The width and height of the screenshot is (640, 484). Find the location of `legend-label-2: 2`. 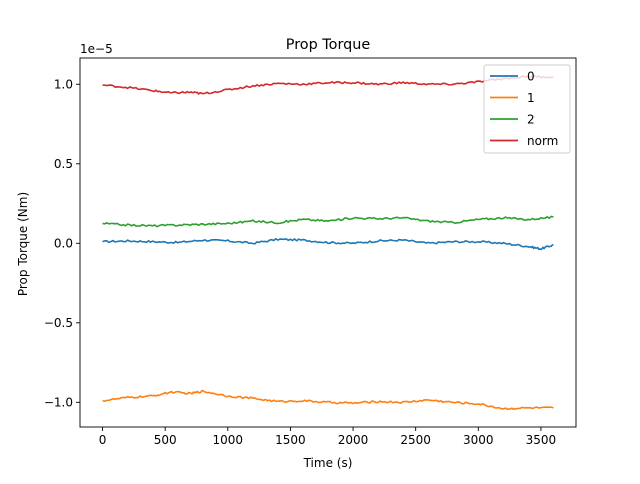

legend-label-2: 2 is located at coordinates (531, 119).